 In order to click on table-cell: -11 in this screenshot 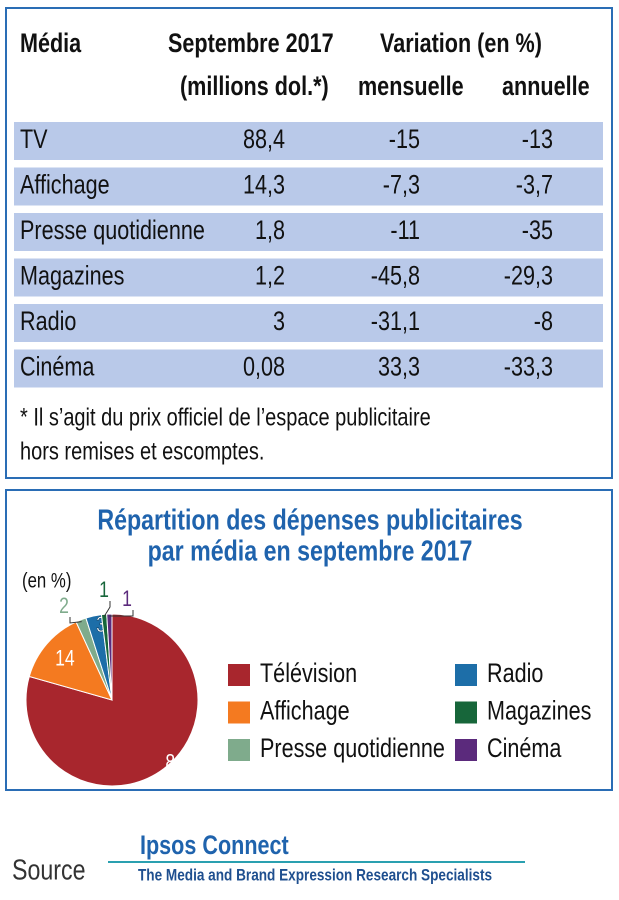, I will do `click(405, 231)`.